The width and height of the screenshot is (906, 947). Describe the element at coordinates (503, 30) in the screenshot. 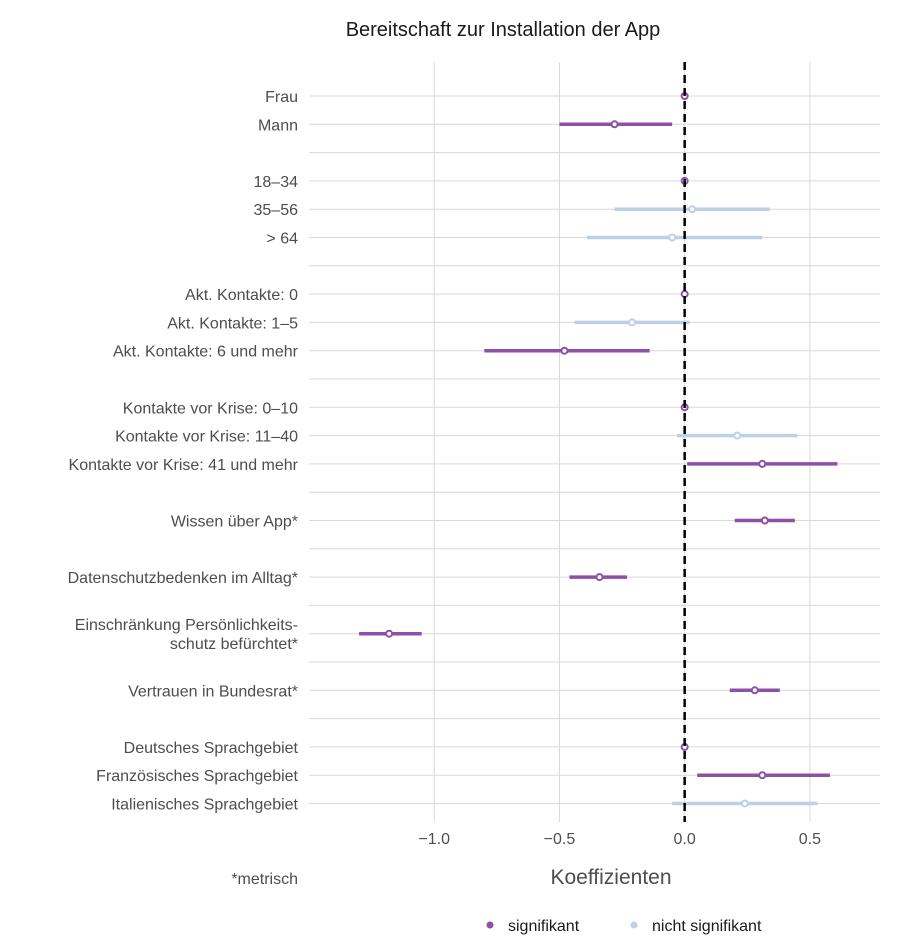

I see `chart-title: Bereitschaft zur Installation der App` at that location.